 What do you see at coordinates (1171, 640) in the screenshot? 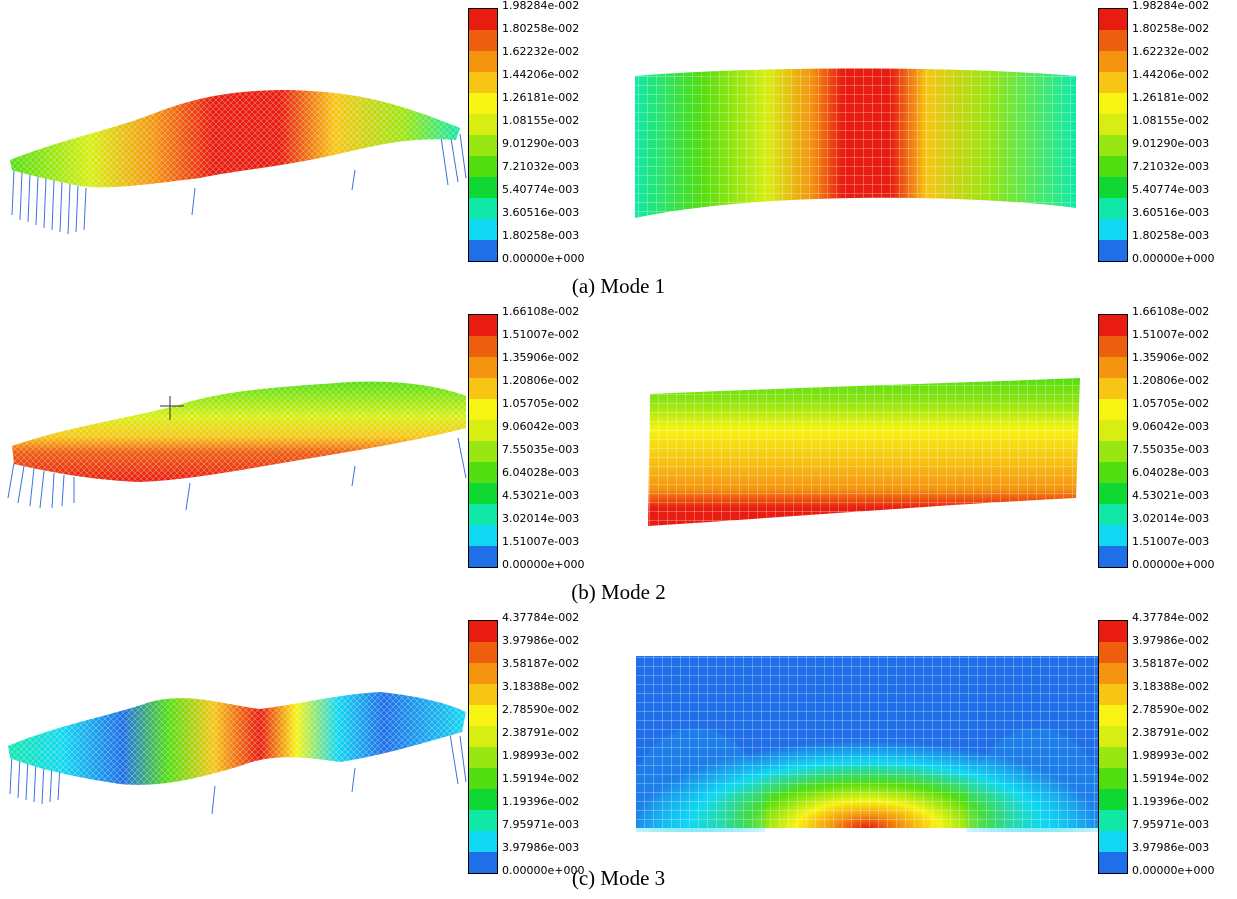
I see `legend-tick-label: 3.97986e-002` at bounding box center [1171, 640].